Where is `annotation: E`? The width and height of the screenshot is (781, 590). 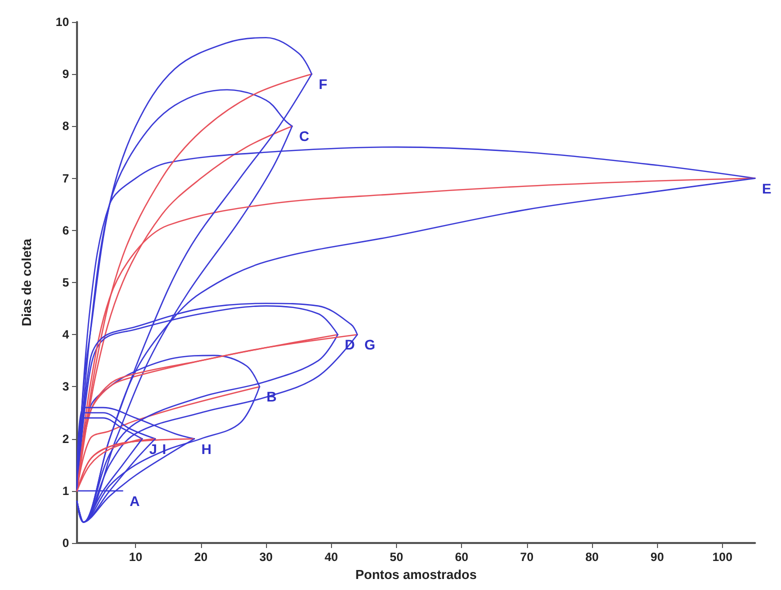 annotation: E is located at coordinates (767, 188).